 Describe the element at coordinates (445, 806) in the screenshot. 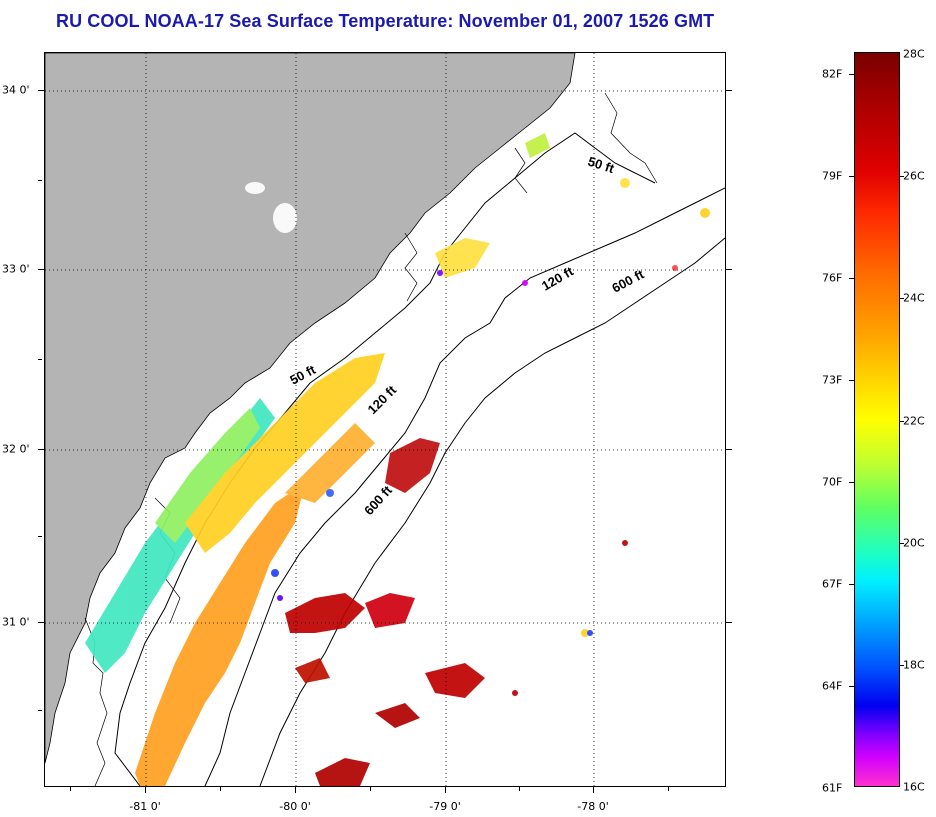

I see `lon-label-79: -79 0'` at that location.